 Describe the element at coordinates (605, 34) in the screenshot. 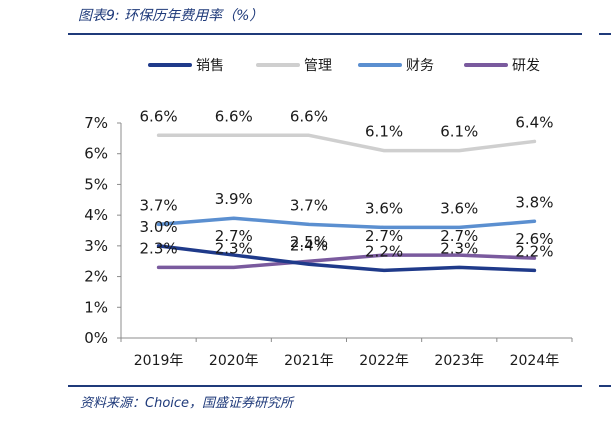

I see `top-rule-tail` at that location.